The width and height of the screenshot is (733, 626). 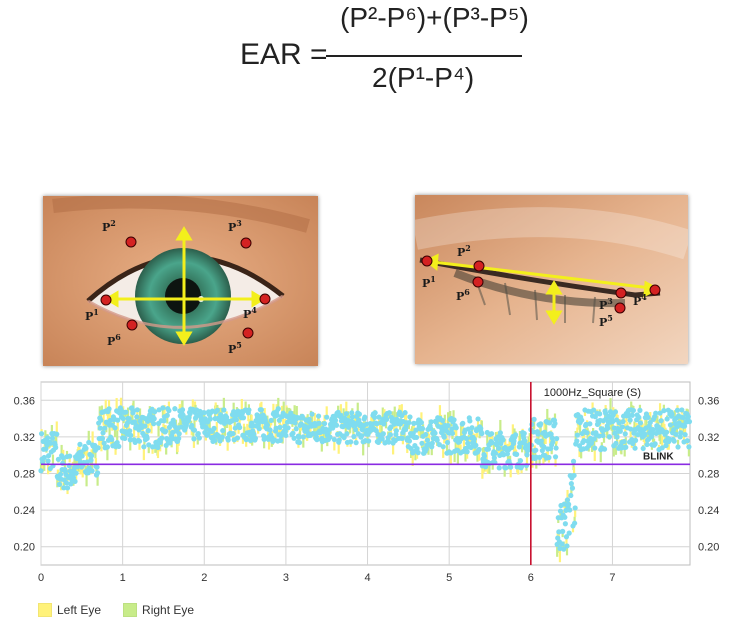 I want to click on legend-label-right-eye: Right Eye, so click(x=168, y=610).